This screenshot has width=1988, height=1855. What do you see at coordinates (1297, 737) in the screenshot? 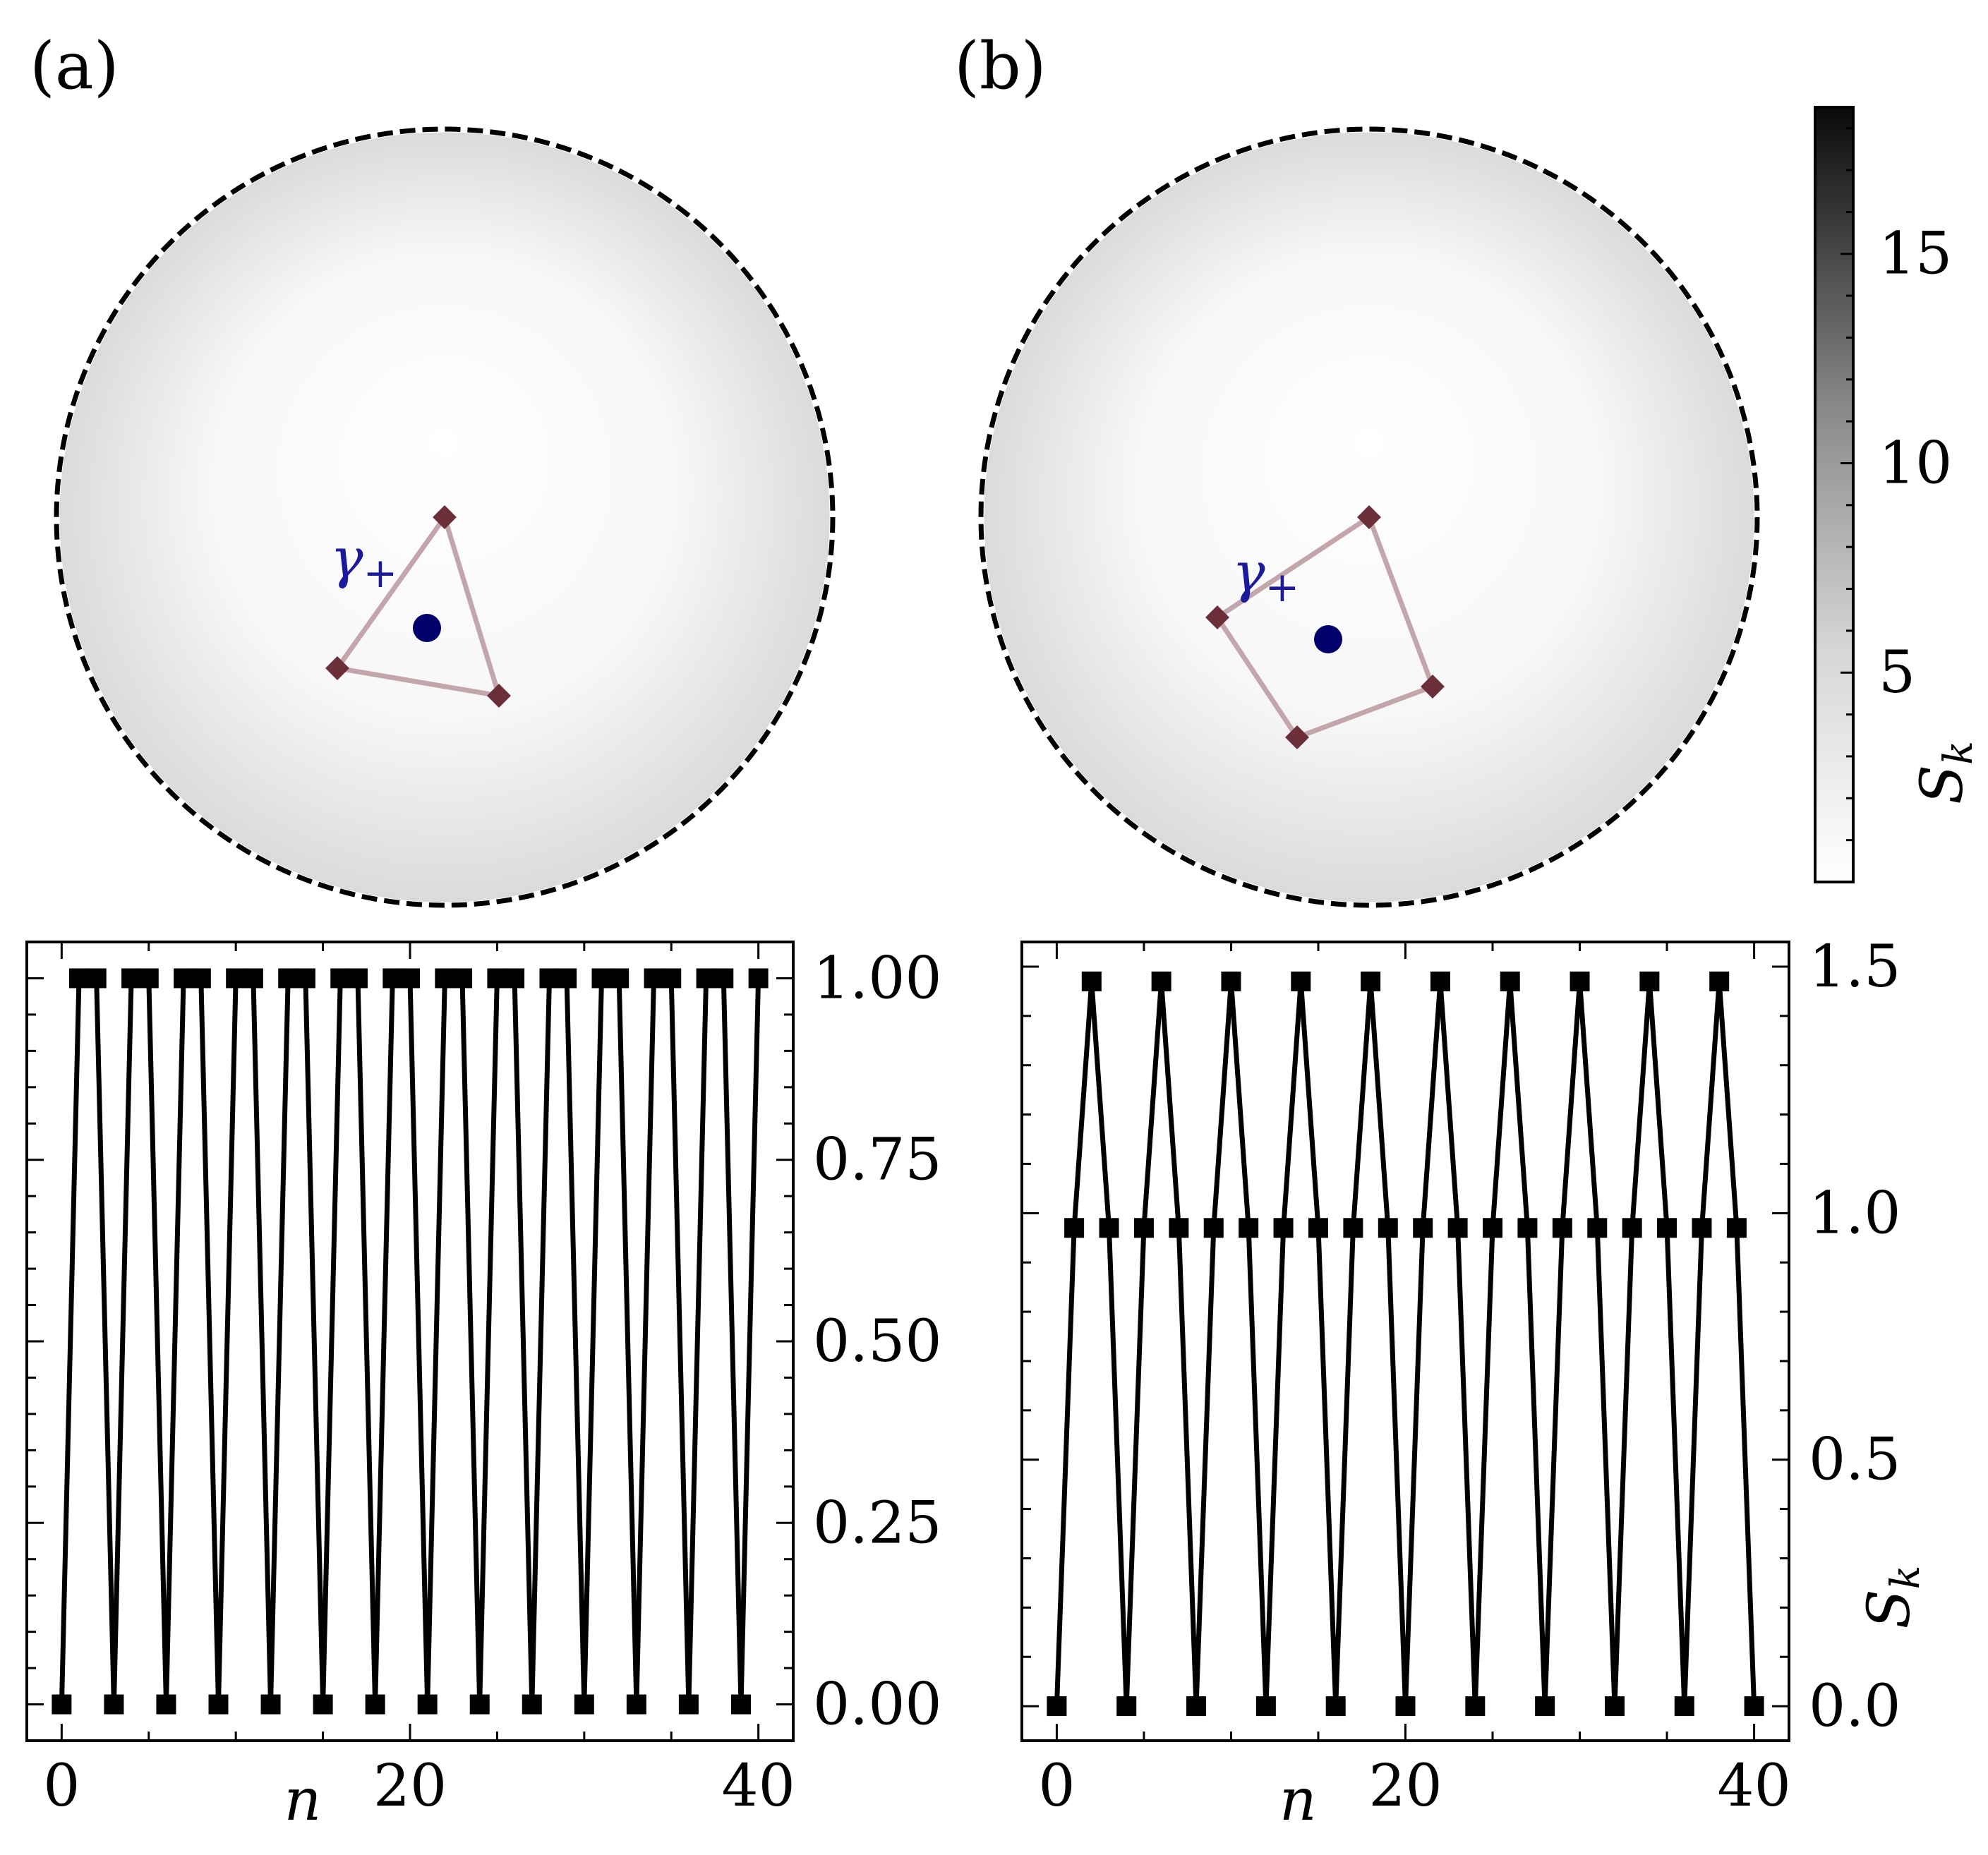
I see `contour-vertex-b3` at bounding box center [1297, 737].